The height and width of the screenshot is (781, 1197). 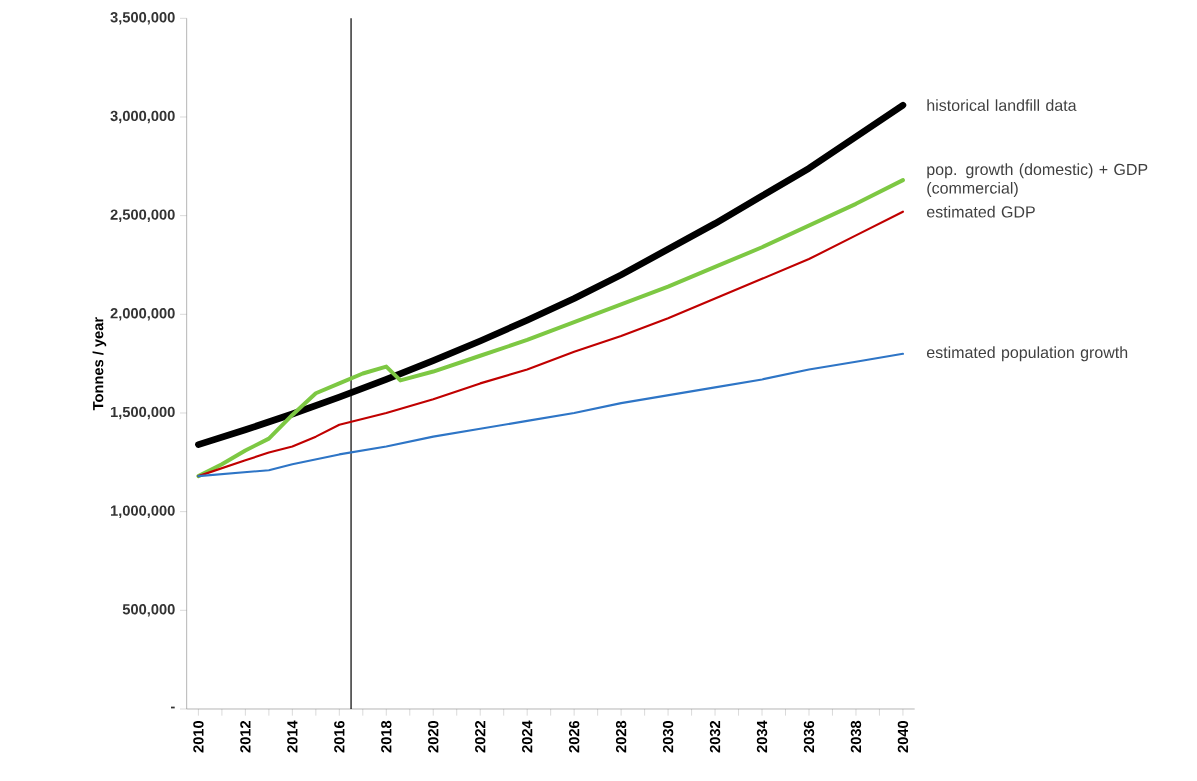 I want to click on x-tick-label: 2010, so click(x=198, y=736).